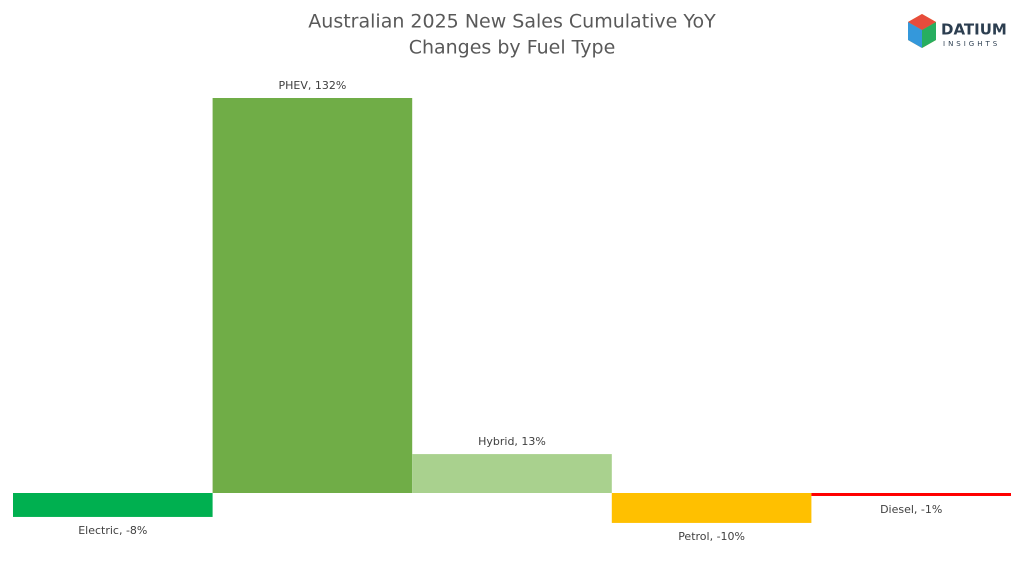  I want to click on data-label: Electric, -8%, so click(112, 530).